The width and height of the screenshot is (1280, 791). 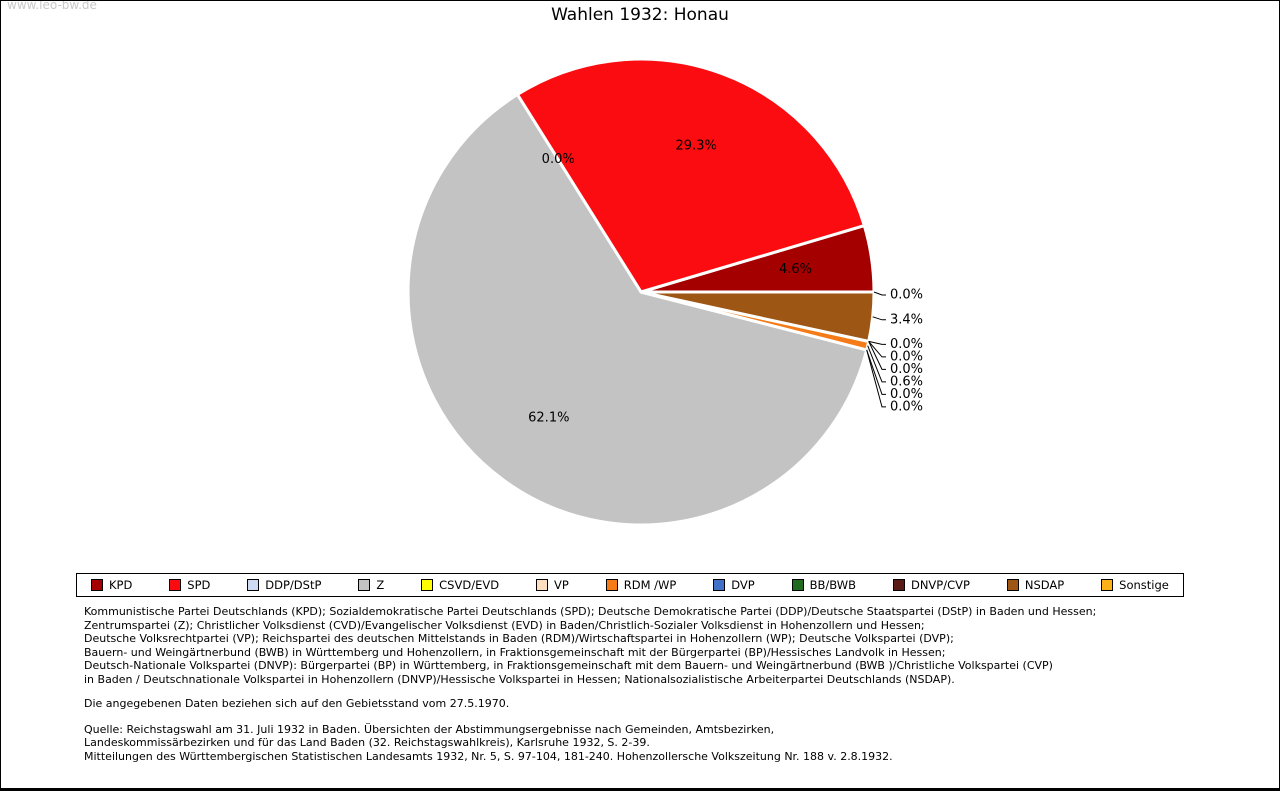 I want to click on legend-item-z: Z, so click(x=371, y=585).